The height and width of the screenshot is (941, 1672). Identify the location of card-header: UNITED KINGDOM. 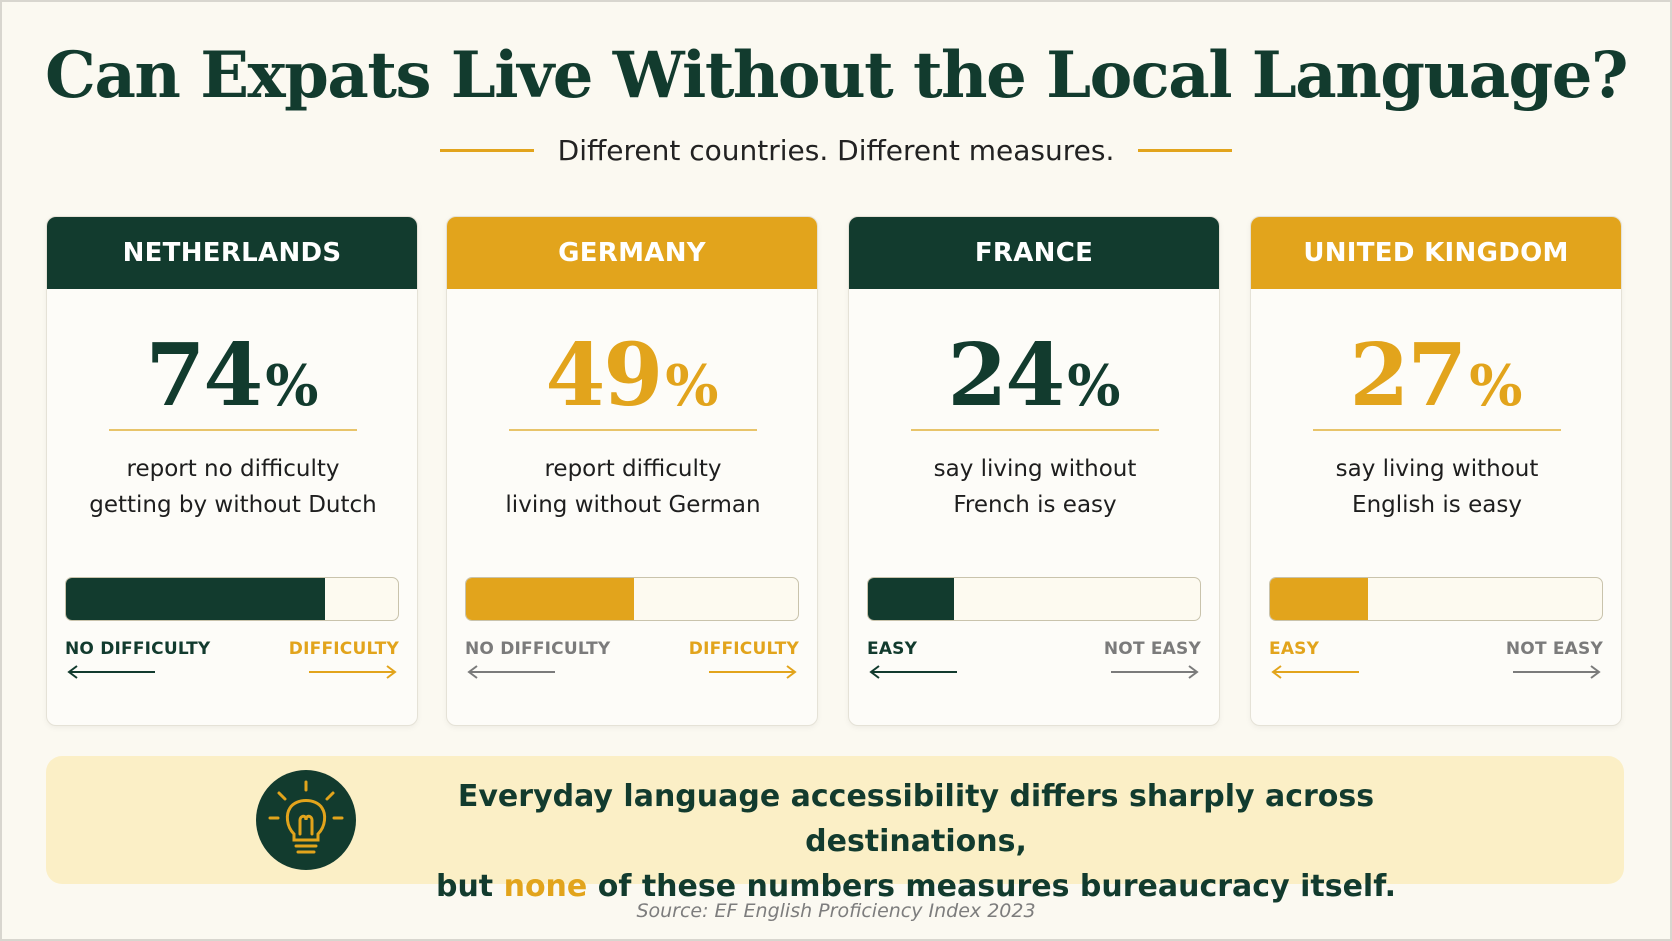
(1436, 253).